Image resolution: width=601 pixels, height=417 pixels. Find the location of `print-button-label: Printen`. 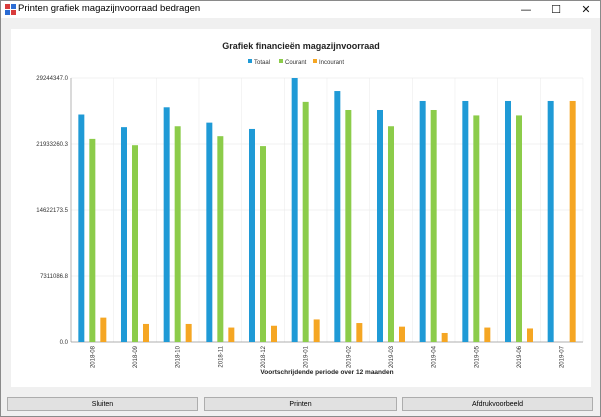

print-button-label: Printen is located at coordinates (300, 404).